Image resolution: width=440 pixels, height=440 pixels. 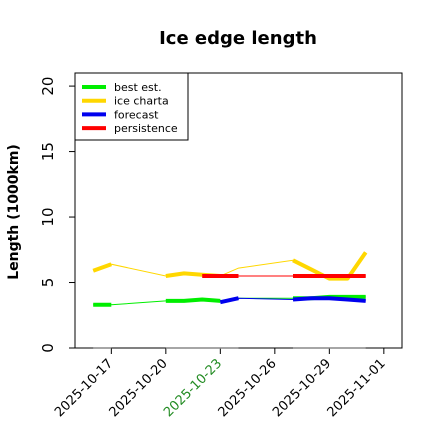 I want to click on legend-label: persistence, so click(x=146, y=128).